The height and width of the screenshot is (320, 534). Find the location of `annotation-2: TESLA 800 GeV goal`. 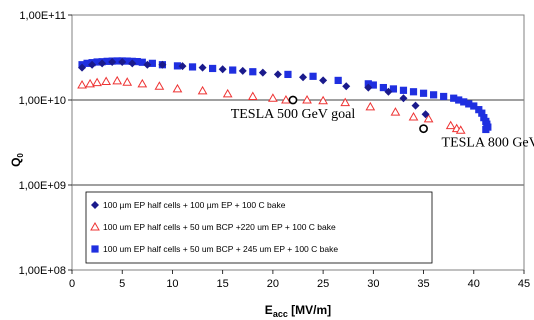

annotation-2: TESLA 800 GeV goal is located at coordinates (488, 143).